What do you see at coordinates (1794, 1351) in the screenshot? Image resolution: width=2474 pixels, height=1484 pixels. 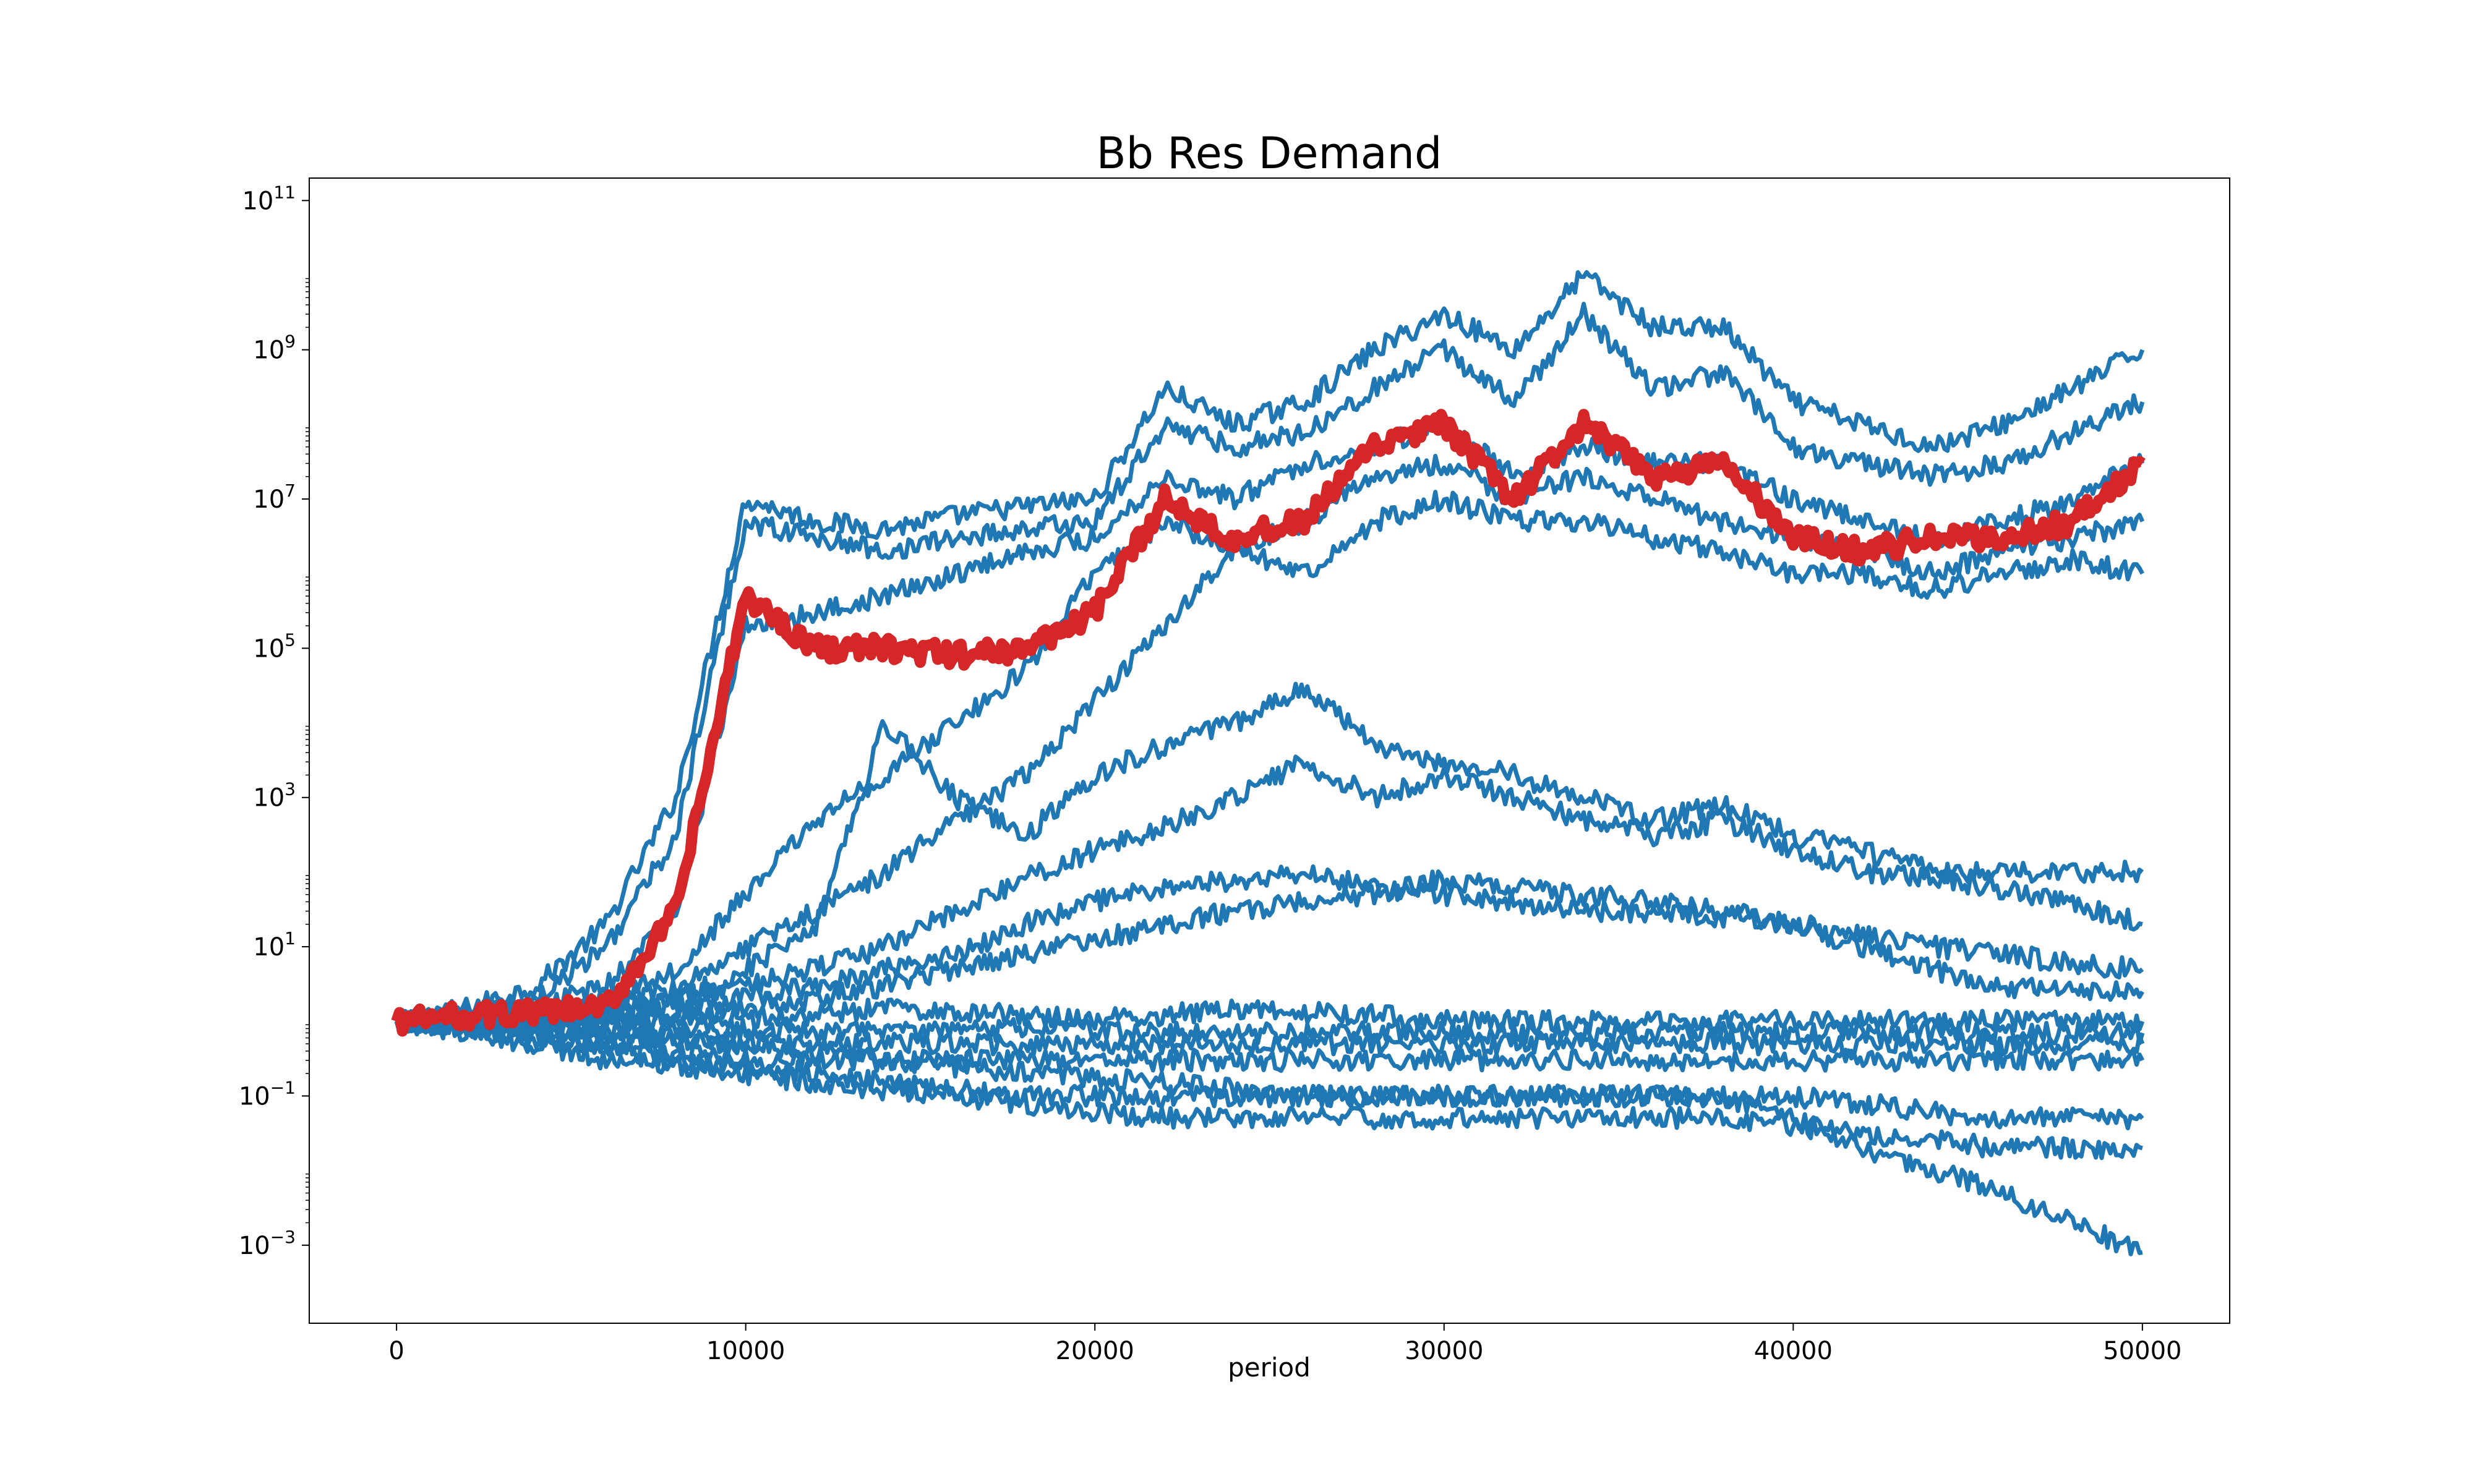 I see `x-tick-label: 40000` at bounding box center [1794, 1351].